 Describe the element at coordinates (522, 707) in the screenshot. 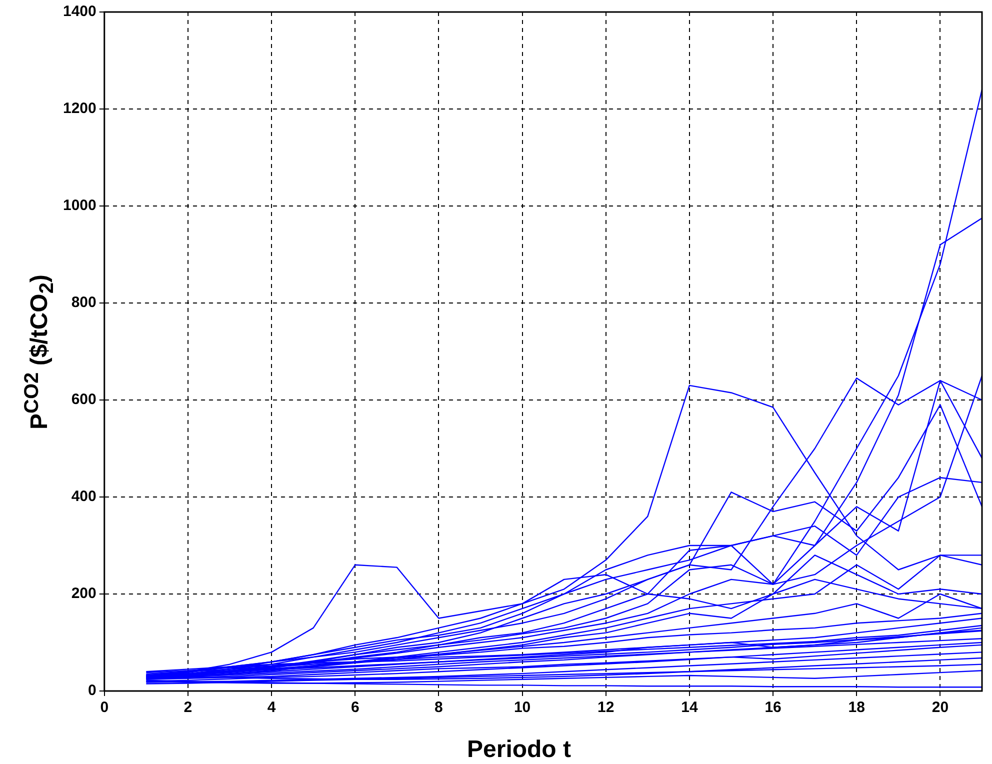

I see `x-tick-label: 10` at that location.